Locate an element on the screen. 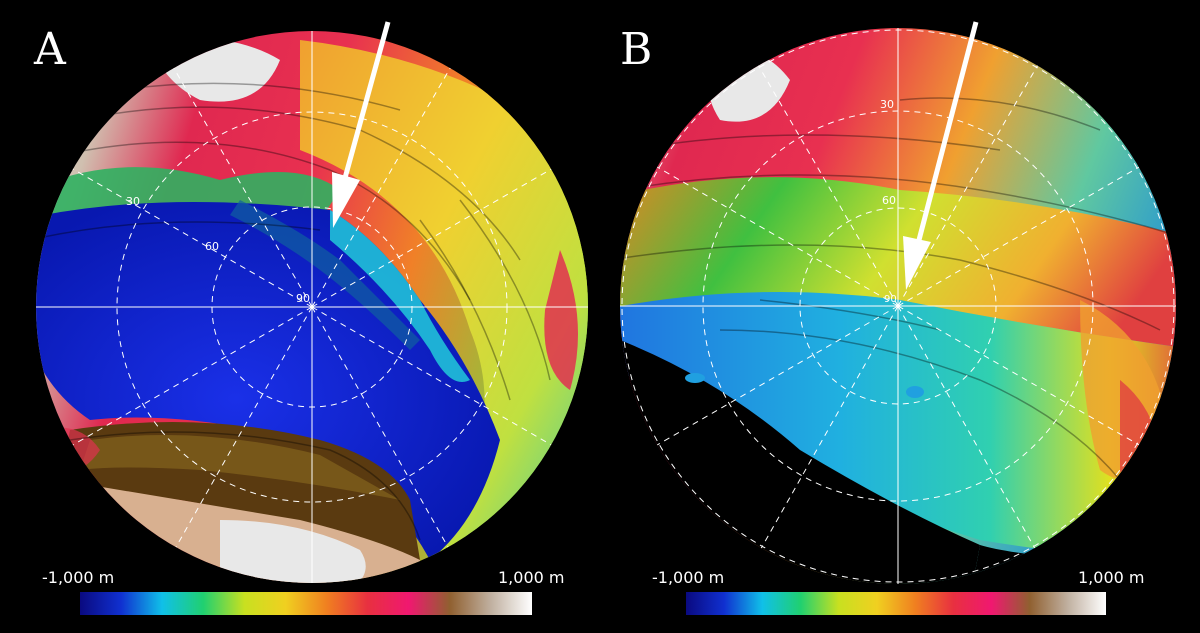 The image size is (1200, 633). scale-max-label-a: 1,000 m is located at coordinates (531, 577).